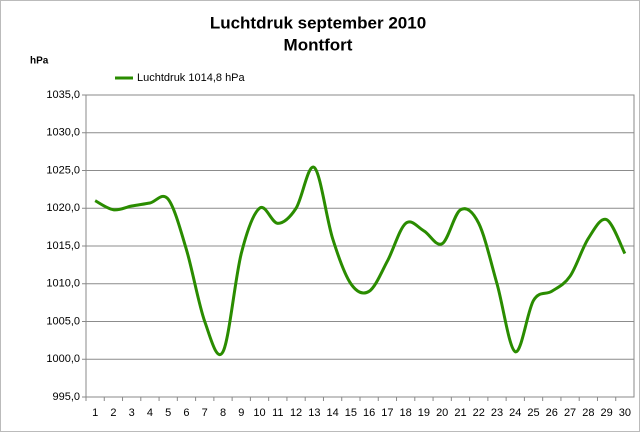  Describe the element at coordinates (442, 413) in the screenshot. I see `x-tick-label: 20` at that location.